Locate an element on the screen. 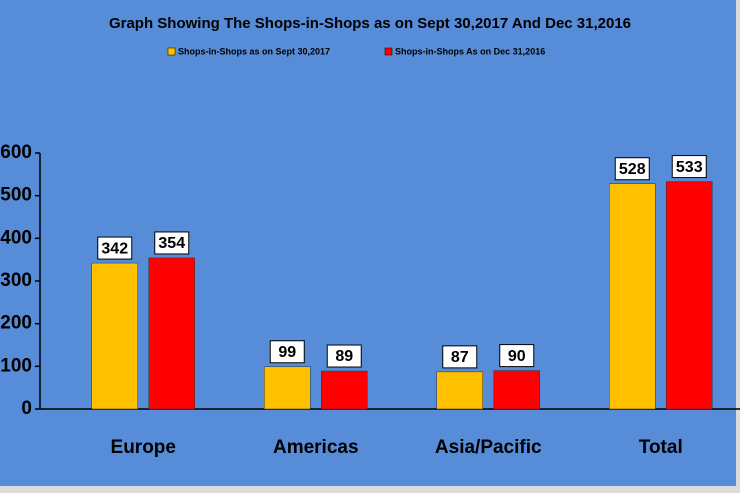  x-tick-label: Americas is located at coordinates (316, 447).